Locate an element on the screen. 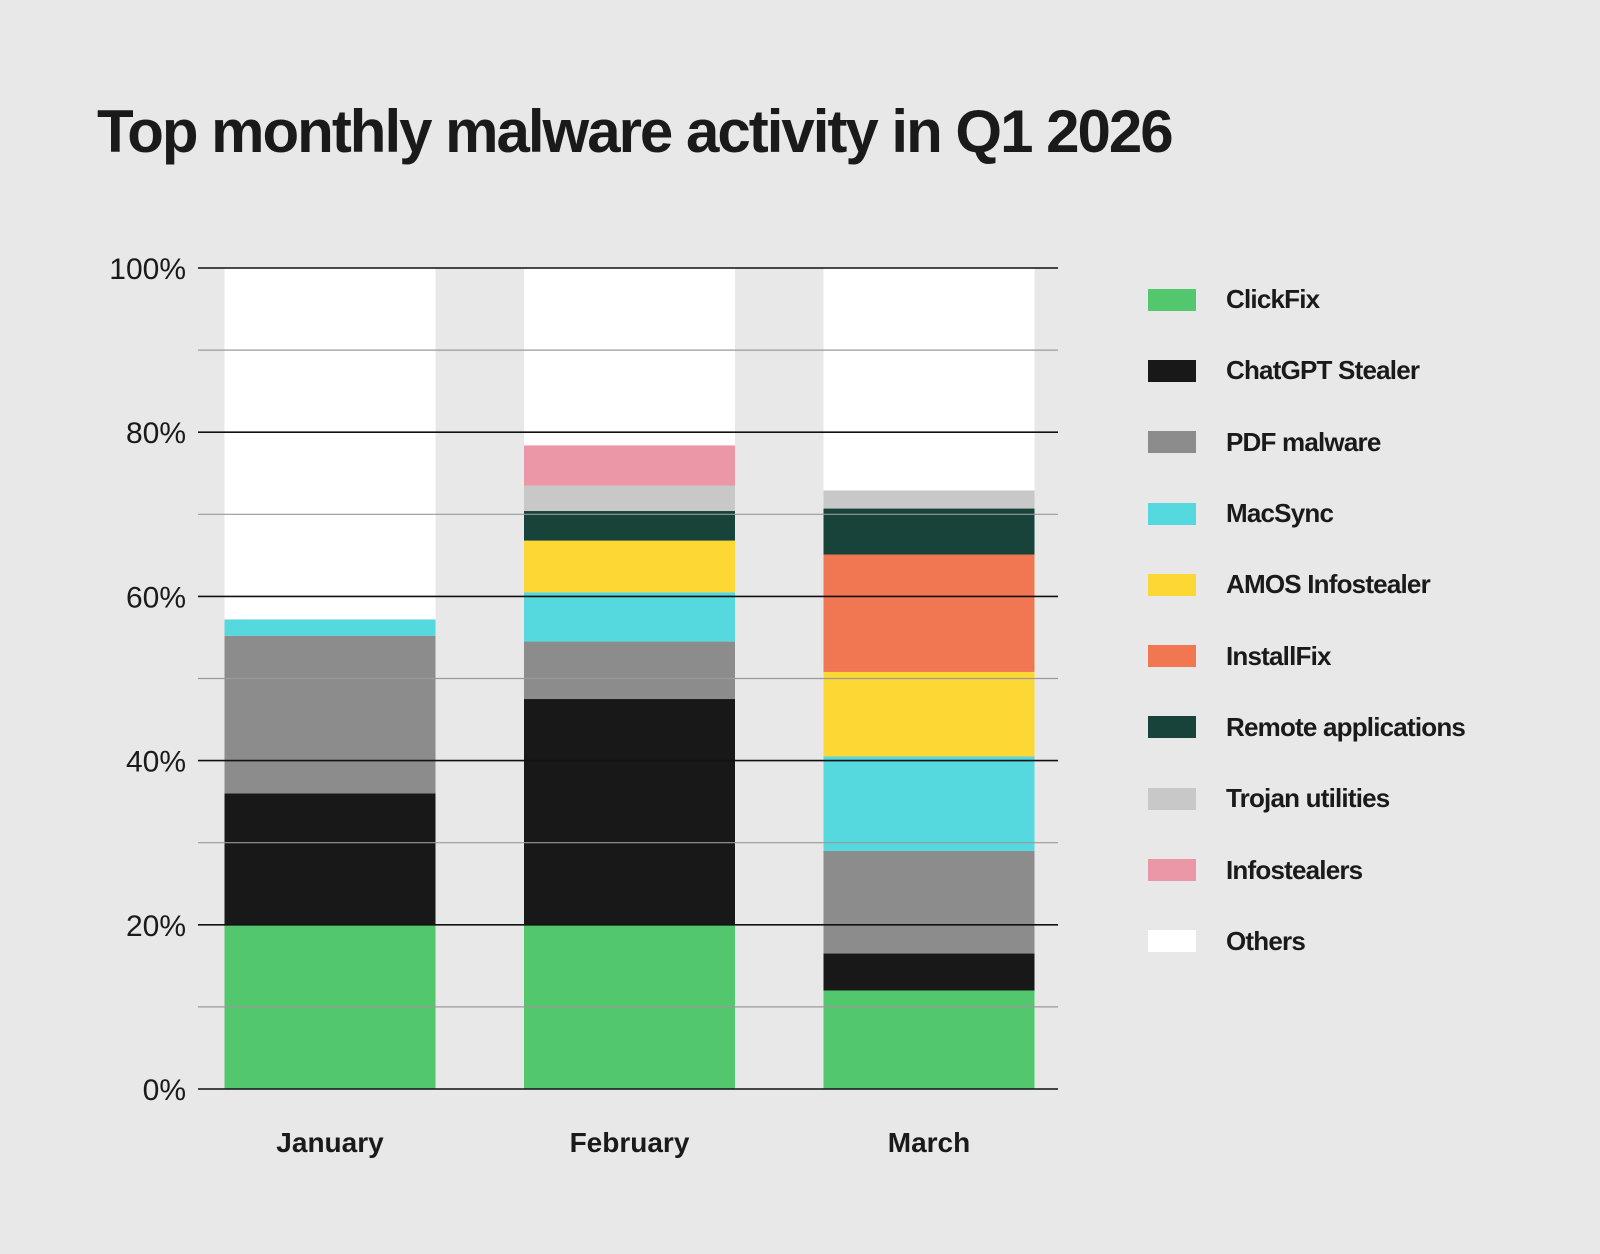 This screenshot has height=1254, width=1600. y-tick-label: 20% is located at coordinates (156, 926).